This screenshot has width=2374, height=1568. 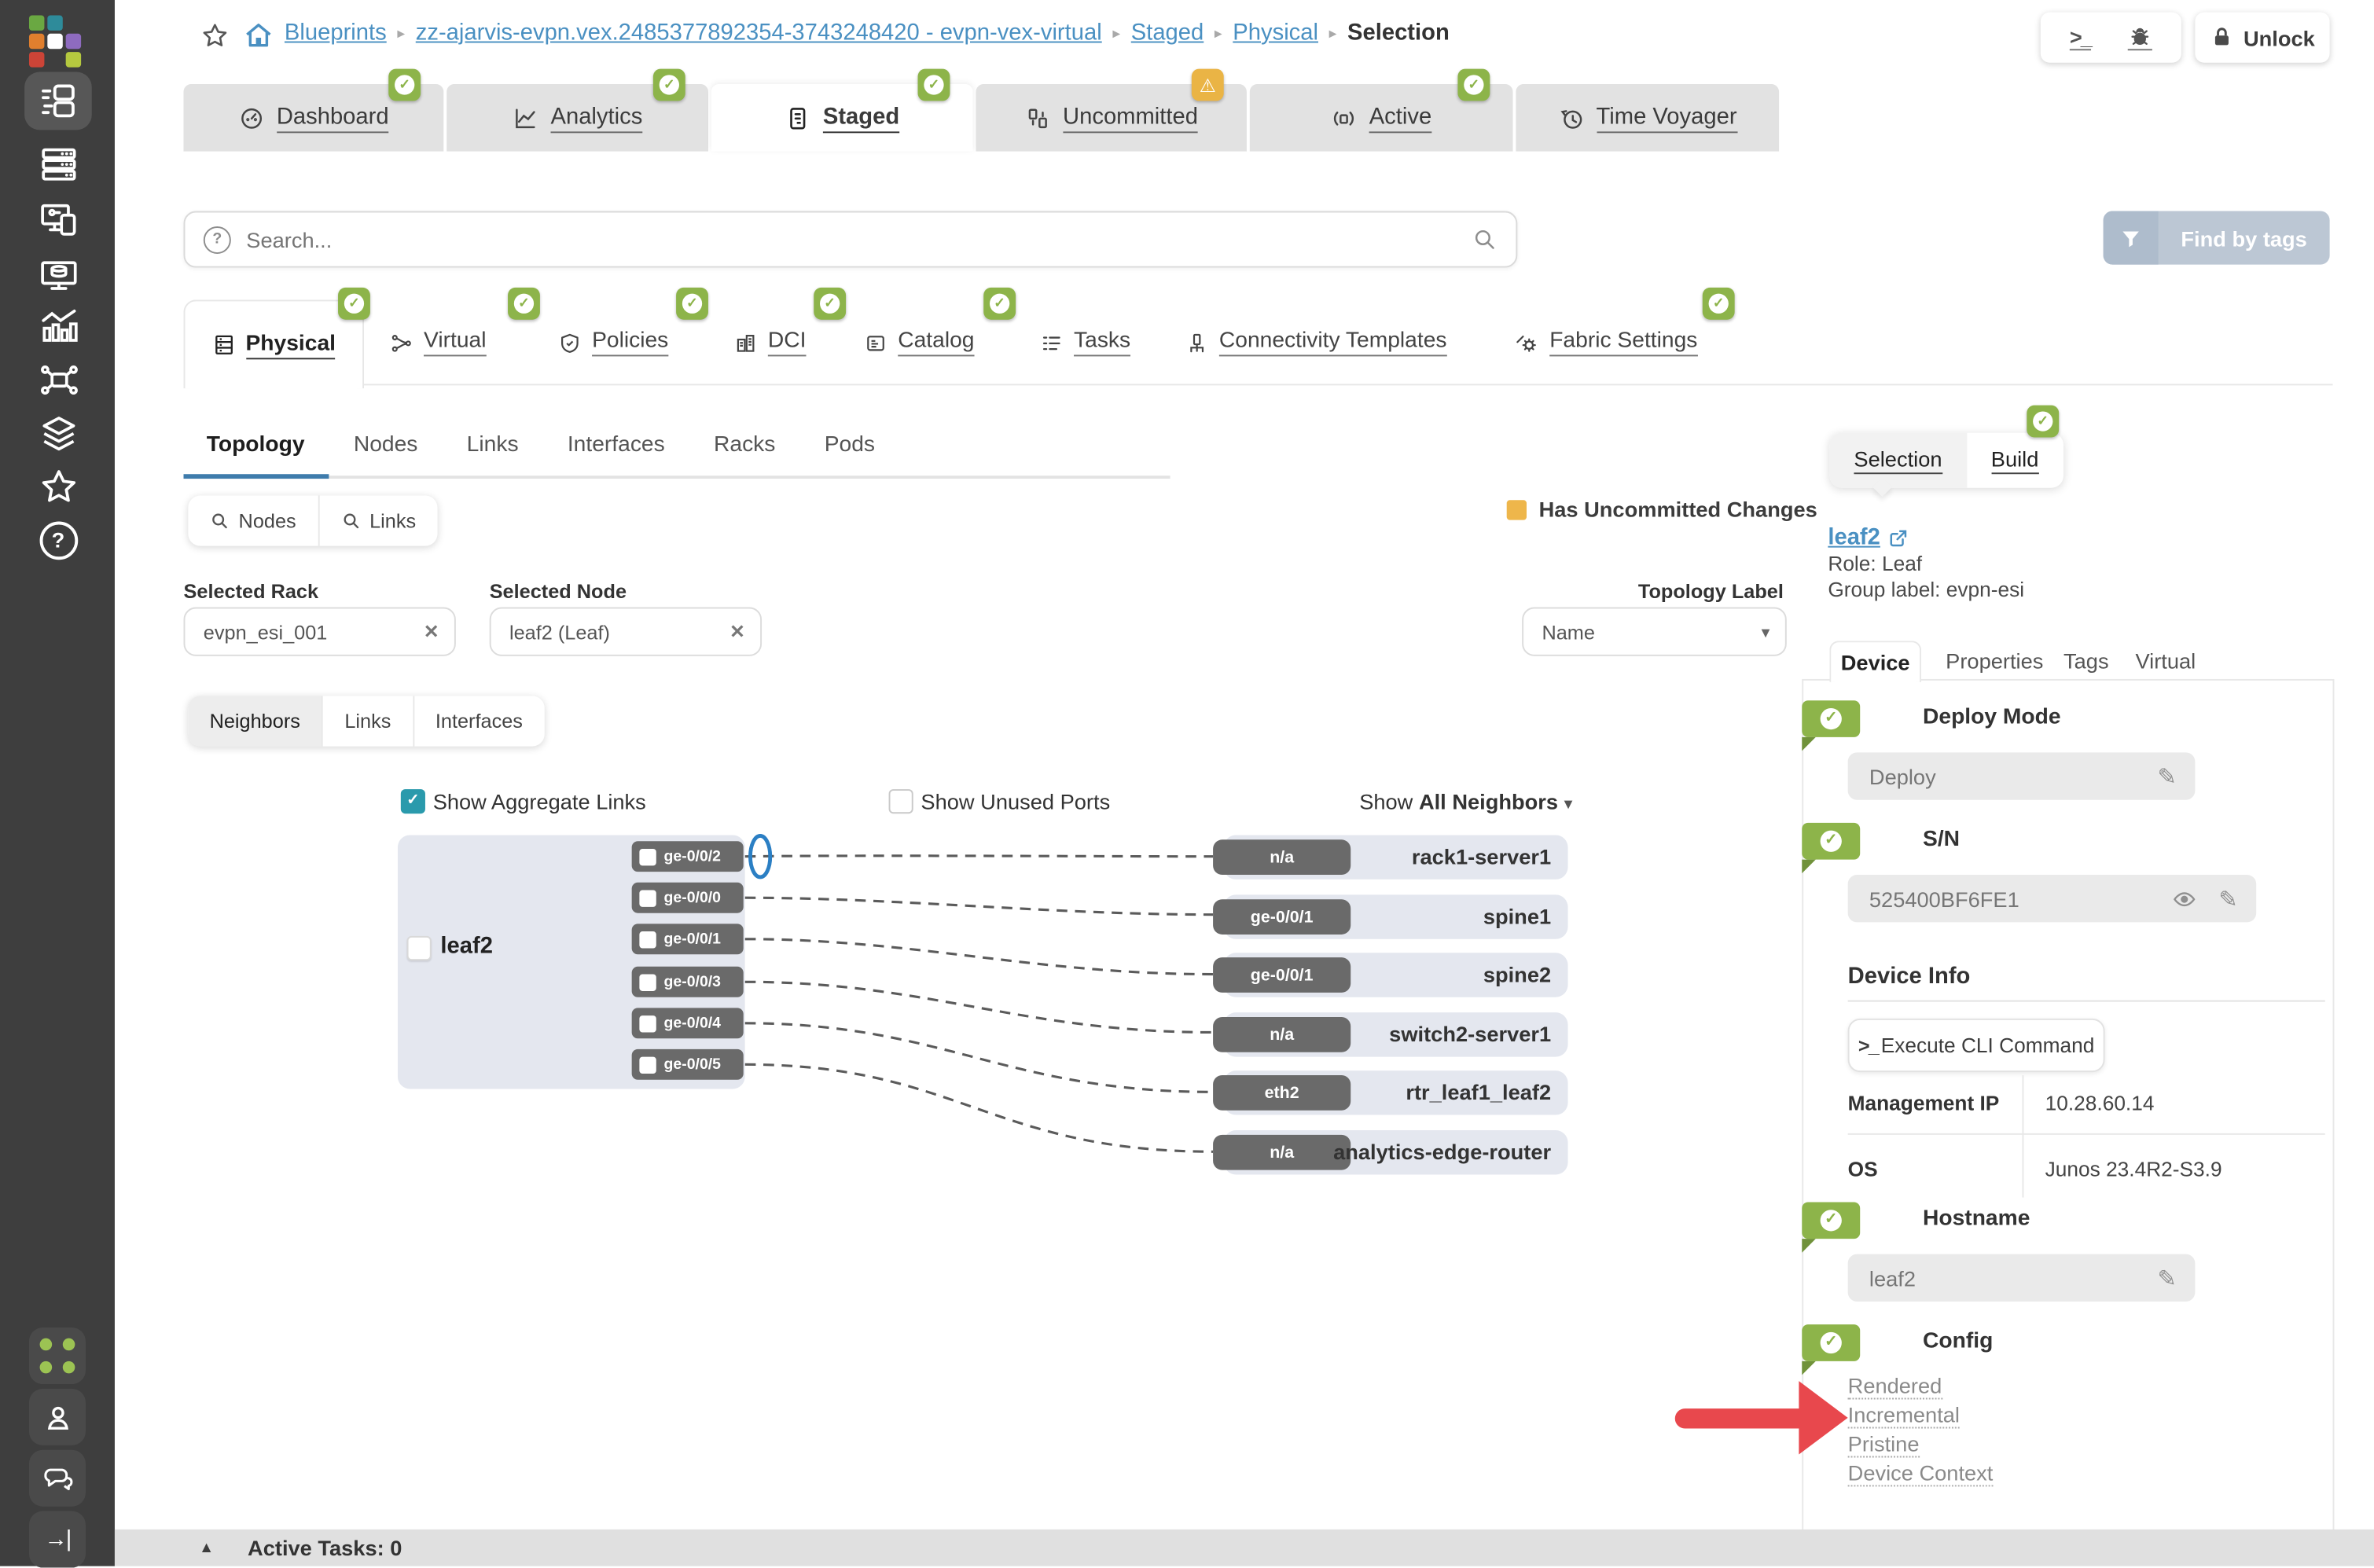 I want to click on tab-device: Device, so click(x=1875, y=661).